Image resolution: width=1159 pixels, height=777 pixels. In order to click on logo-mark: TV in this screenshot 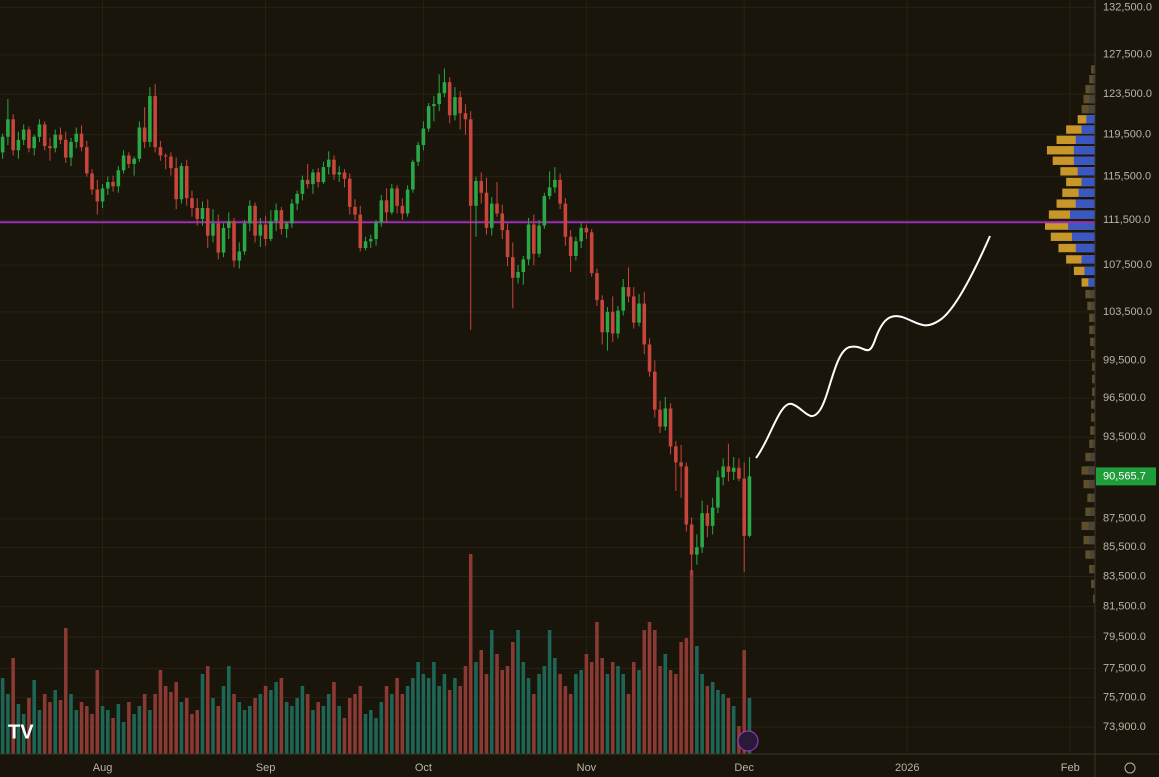, I will do `click(21, 732)`.